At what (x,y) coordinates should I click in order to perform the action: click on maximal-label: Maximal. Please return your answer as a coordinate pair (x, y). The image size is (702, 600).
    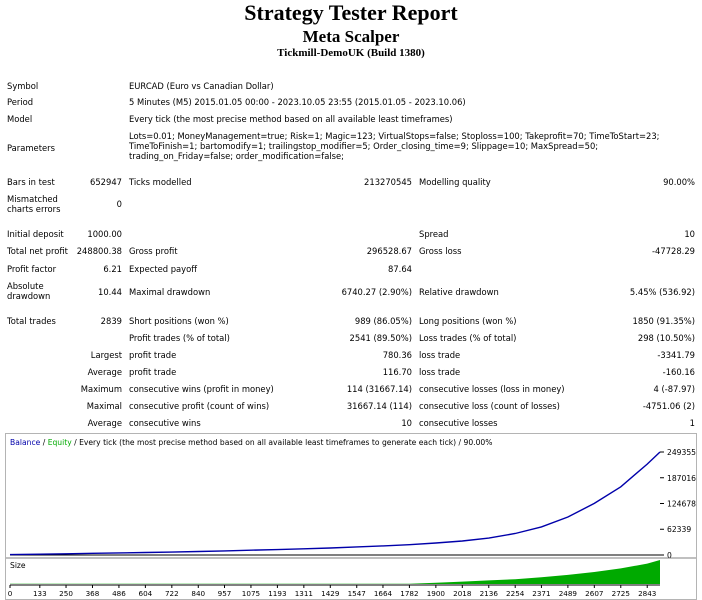
    Looking at the image, I should click on (104, 406).